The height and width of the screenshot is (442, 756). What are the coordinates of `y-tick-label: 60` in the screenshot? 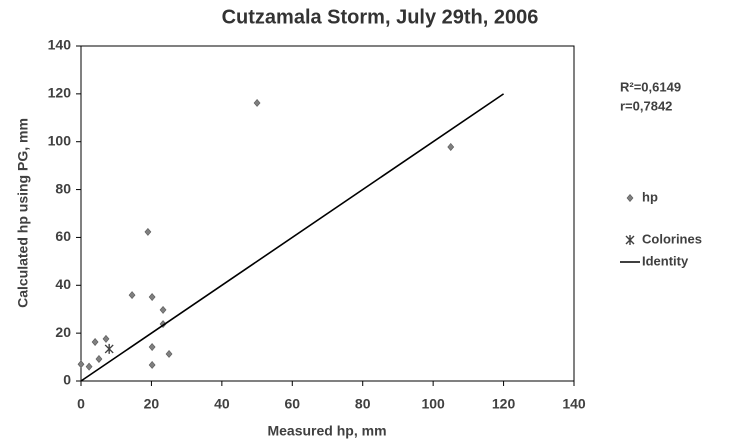 It's located at (63, 236).